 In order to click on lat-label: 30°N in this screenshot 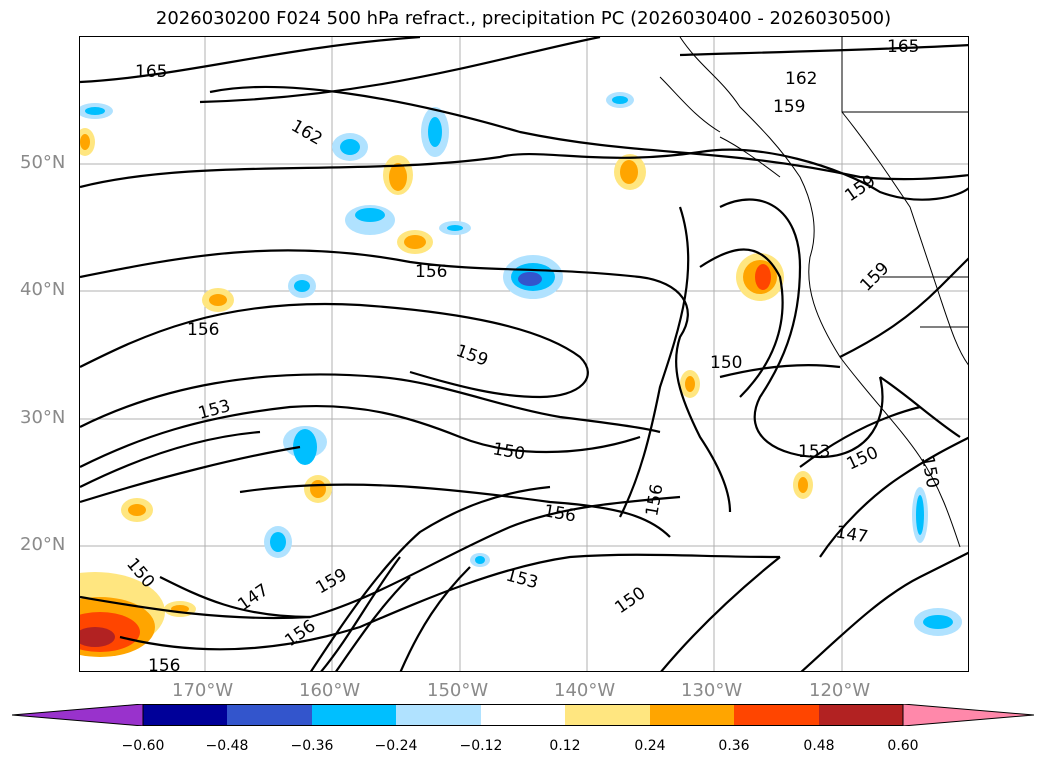, I will do `click(43, 417)`.